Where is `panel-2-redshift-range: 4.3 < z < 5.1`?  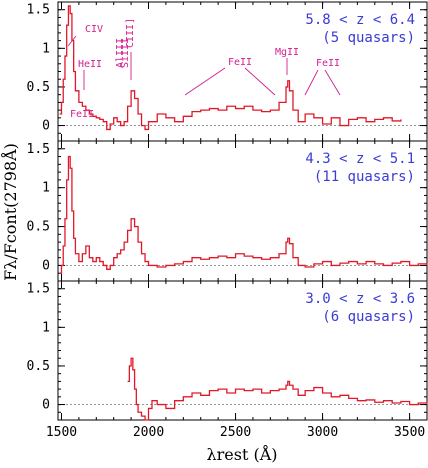 panel-2-redshift-range: 4.3 < z < 5.1 is located at coordinates (360, 159).